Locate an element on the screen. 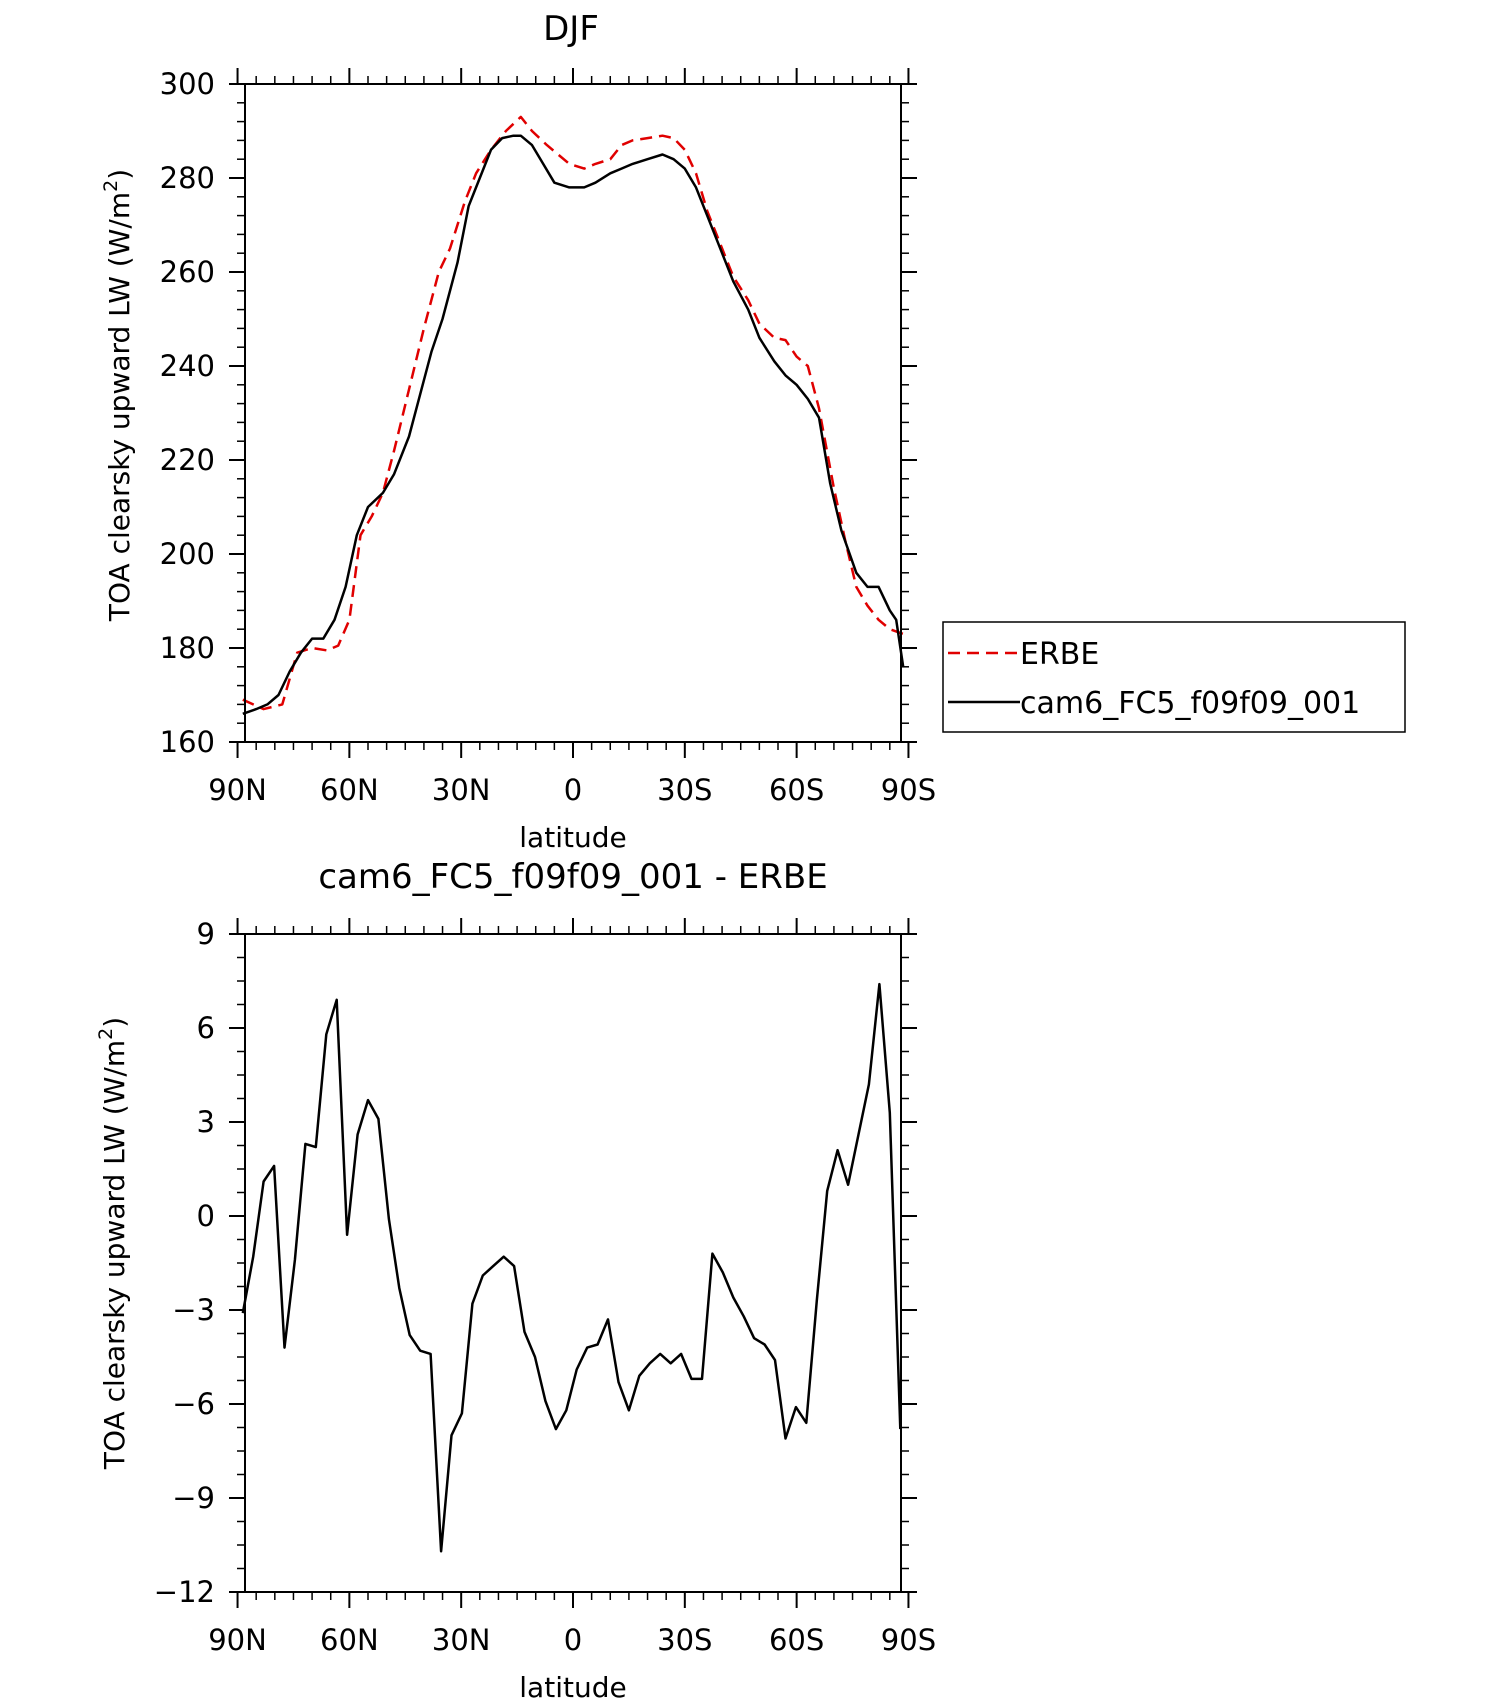 The width and height of the screenshot is (1498, 1702). bottom-chart-title: cam6_FC5_f09f09_001 - ERBE is located at coordinates (572, 877).